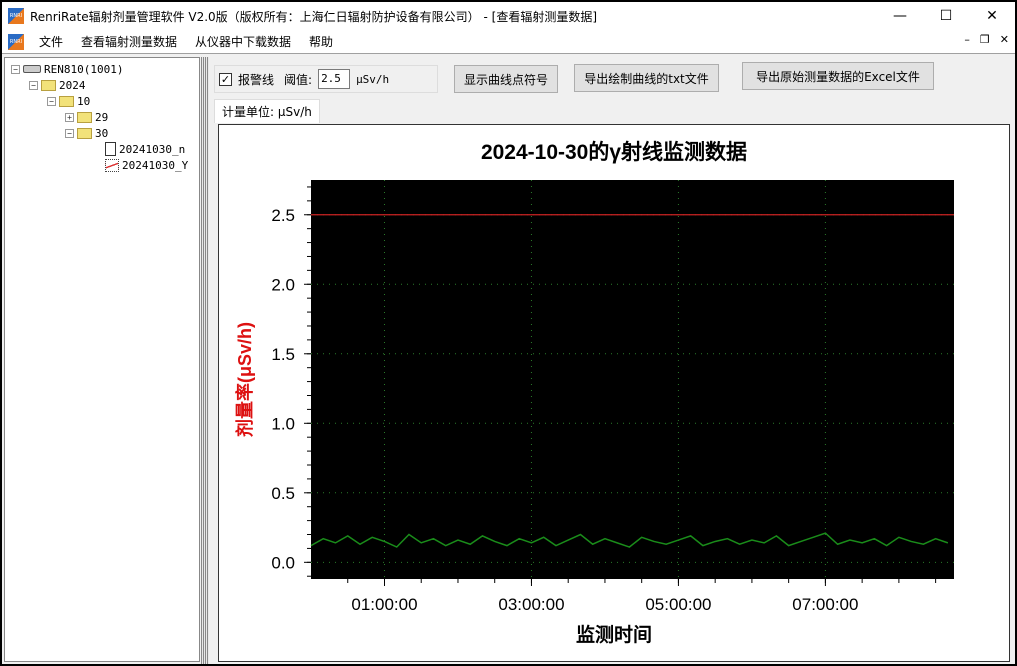 The width and height of the screenshot is (1017, 666). I want to click on tree-node-month: −10, so click(68, 101).